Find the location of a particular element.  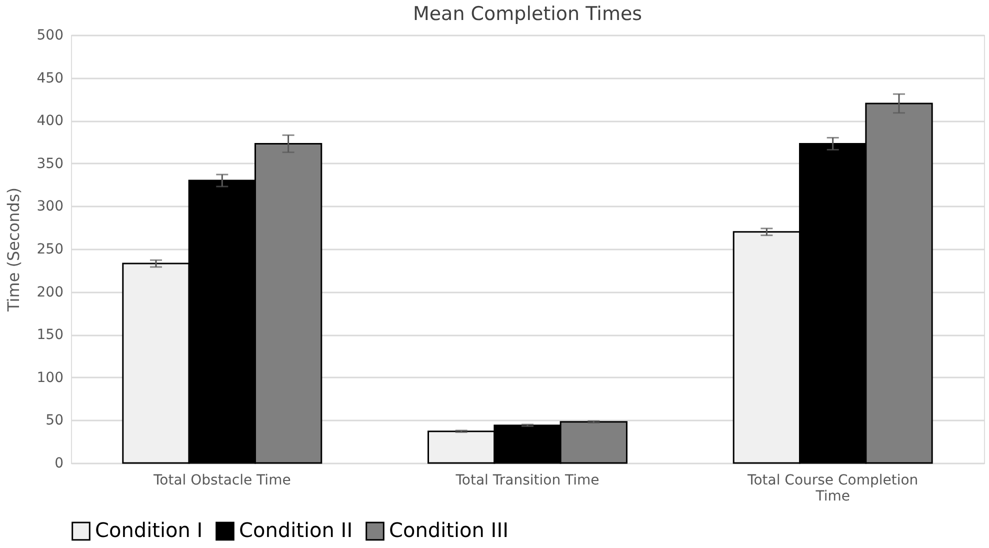

y-tick-label: 250 is located at coordinates (50, 250).